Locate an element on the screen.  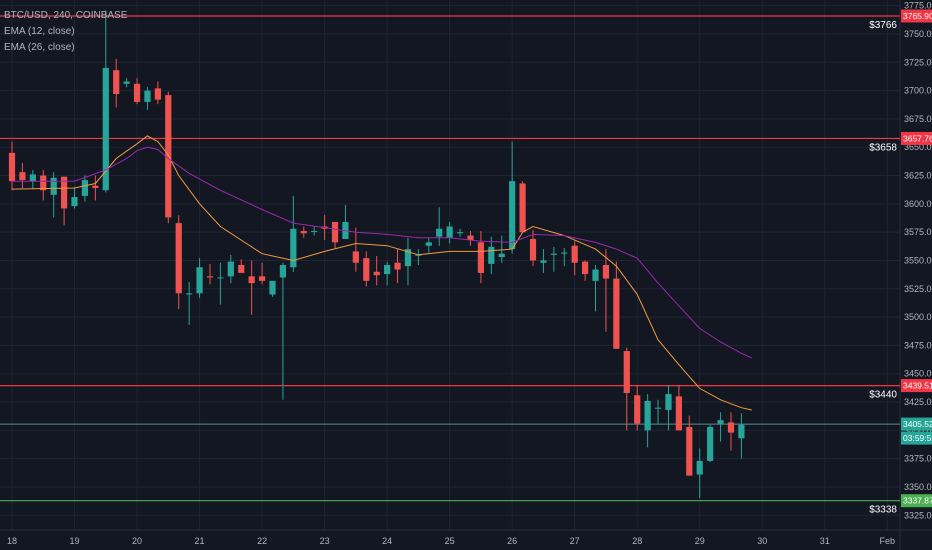
price-tick-label: 3325.00 is located at coordinates (918, 515).